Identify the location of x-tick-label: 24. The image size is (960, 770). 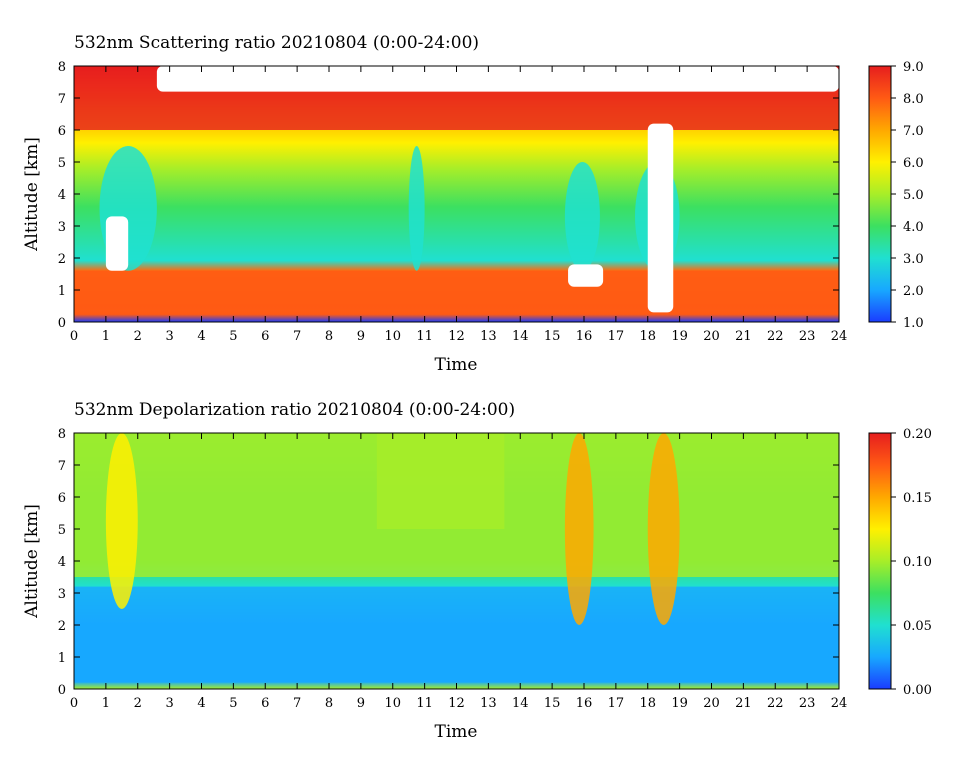
(839, 336).